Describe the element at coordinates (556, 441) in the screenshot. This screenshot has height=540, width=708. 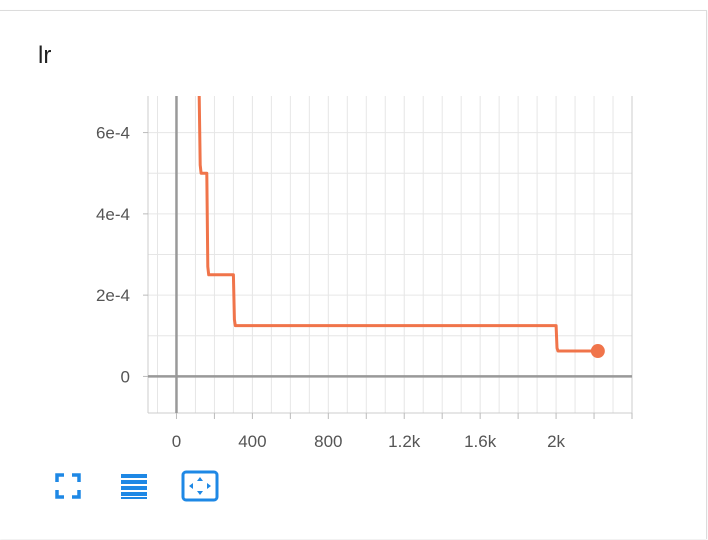
I see `x-tick-label: 2k` at that location.